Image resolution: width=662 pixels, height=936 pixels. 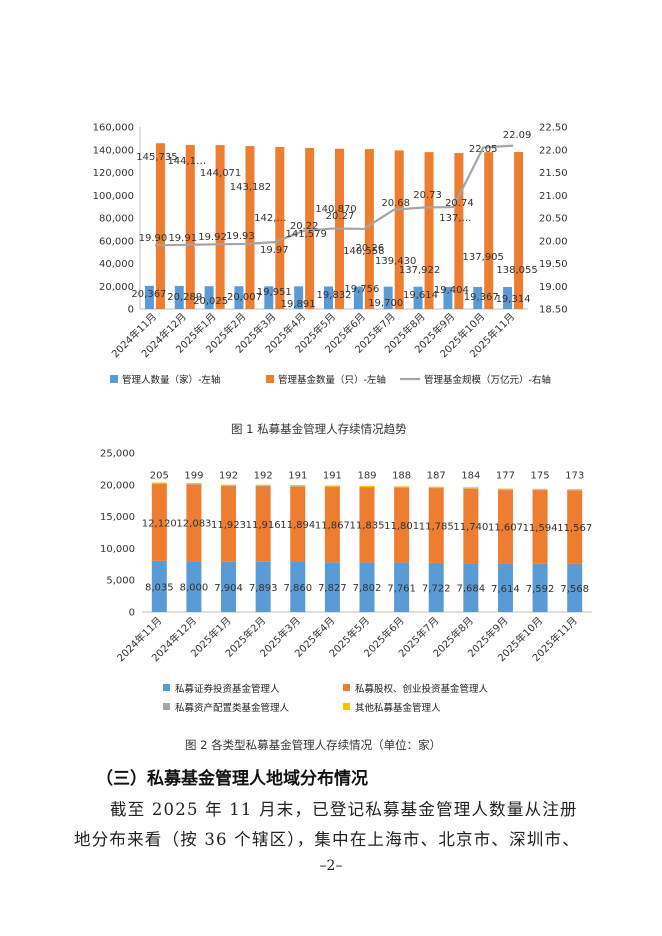 What do you see at coordinates (553, 219) in the screenshot?
I see `right-tick-label: 20.50` at bounding box center [553, 219].